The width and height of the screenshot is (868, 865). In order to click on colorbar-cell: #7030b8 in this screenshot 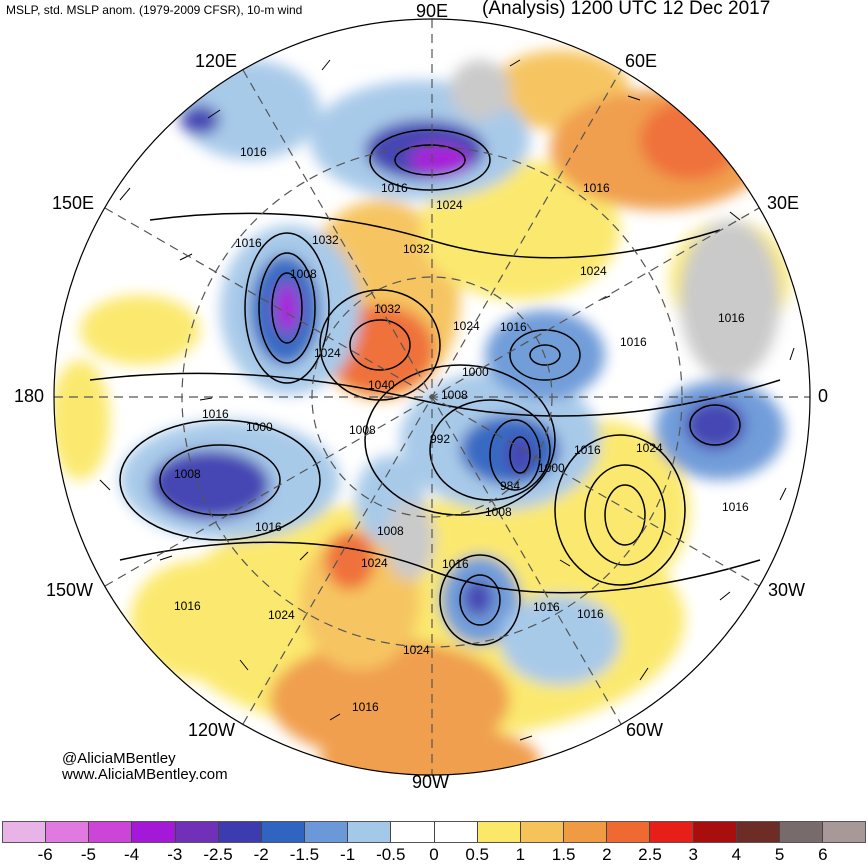, I will do `click(197, 832)`.